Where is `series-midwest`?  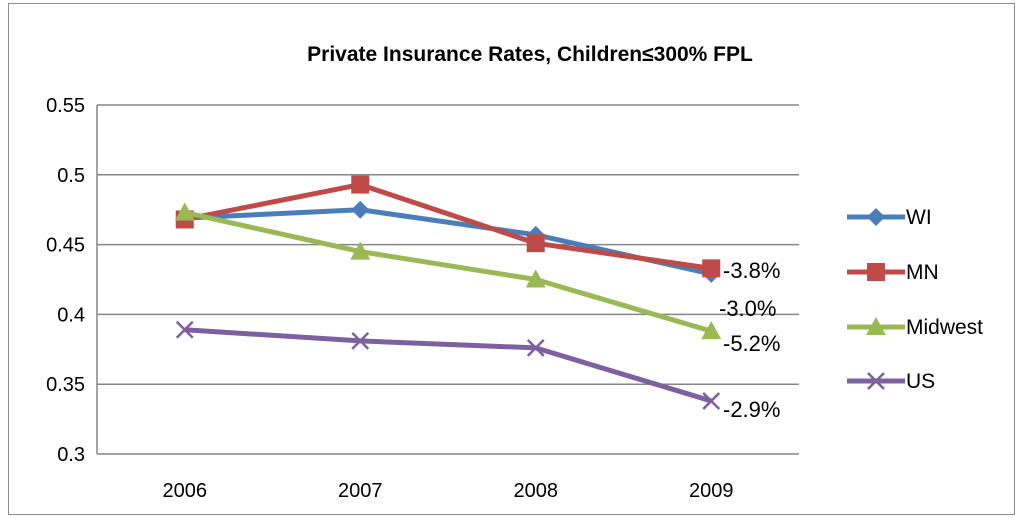
series-midwest is located at coordinates (448, 271).